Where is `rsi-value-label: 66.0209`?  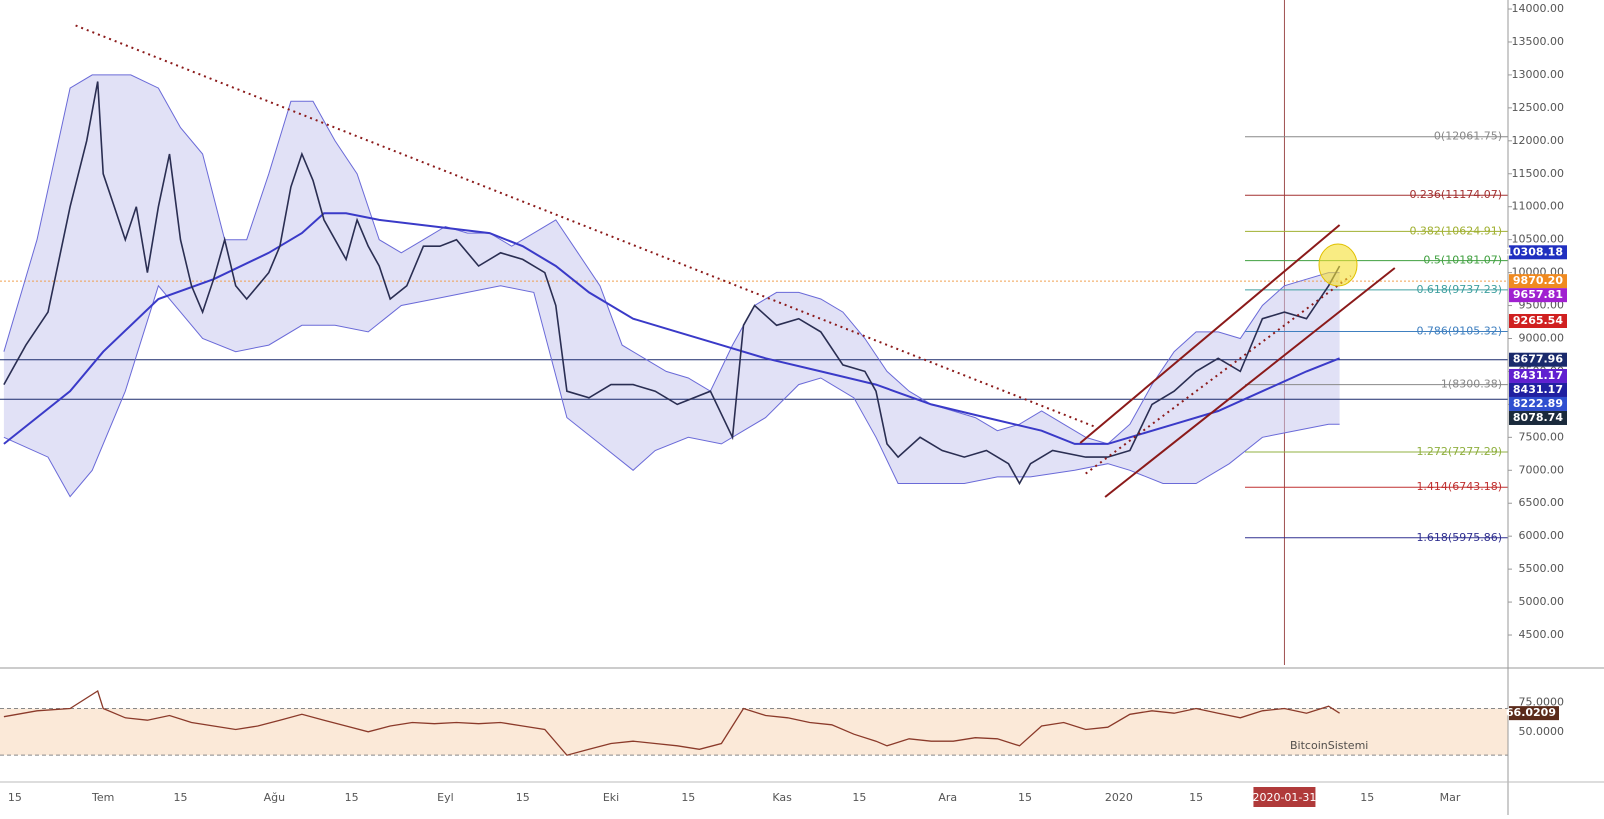 rsi-value-label: 66.0209 is located at coordinates (1531, 712).